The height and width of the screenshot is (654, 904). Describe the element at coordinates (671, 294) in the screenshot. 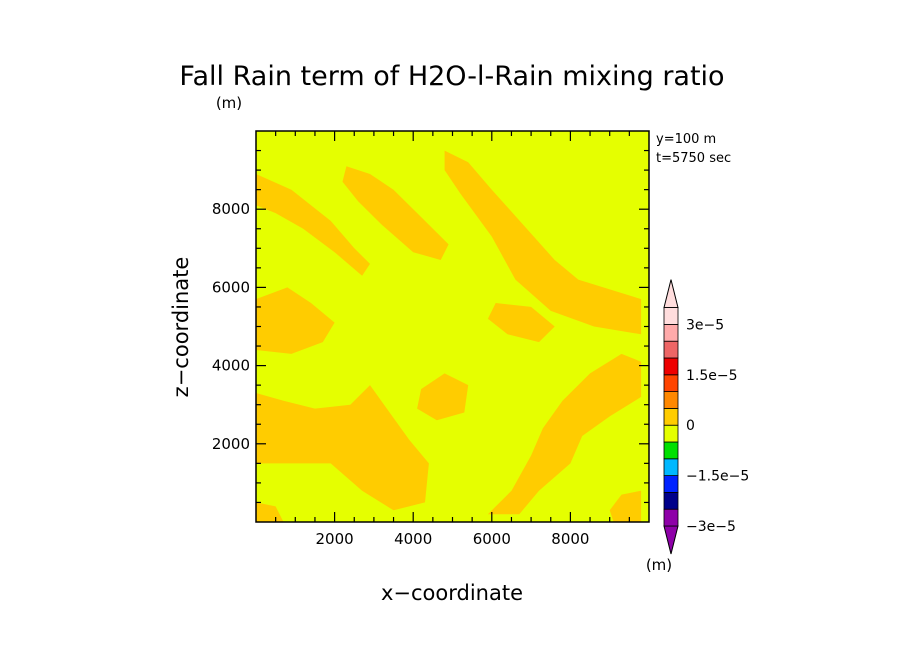

I see `colorbar-arrow-top` at that location.